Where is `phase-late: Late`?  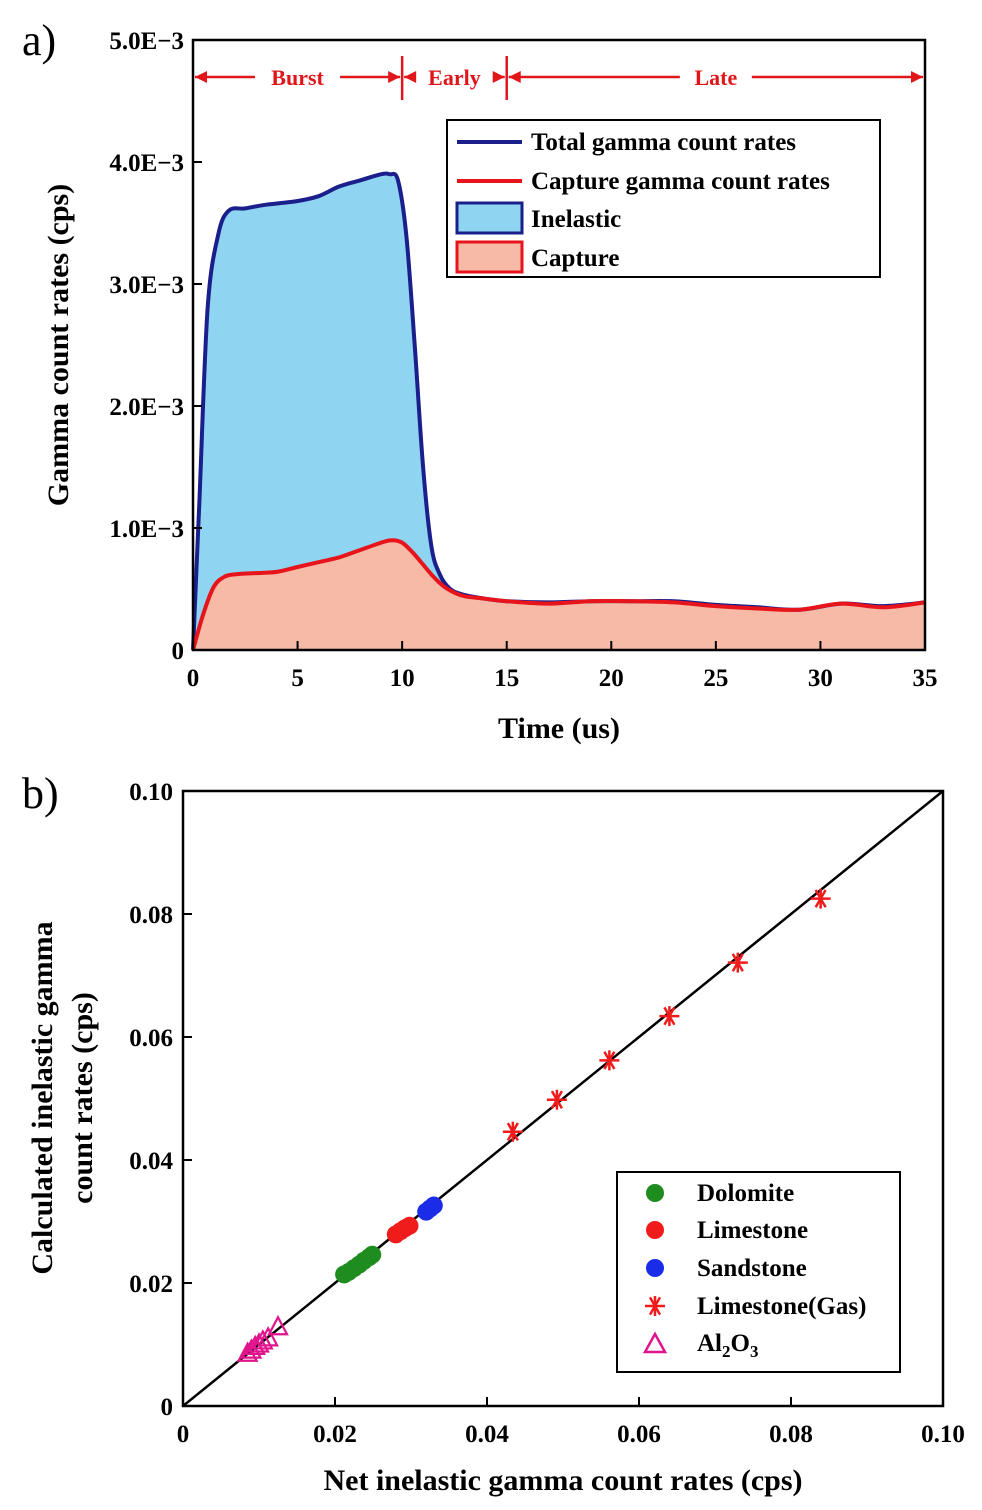
phase-late: Late is located at coordinates (715, 77).